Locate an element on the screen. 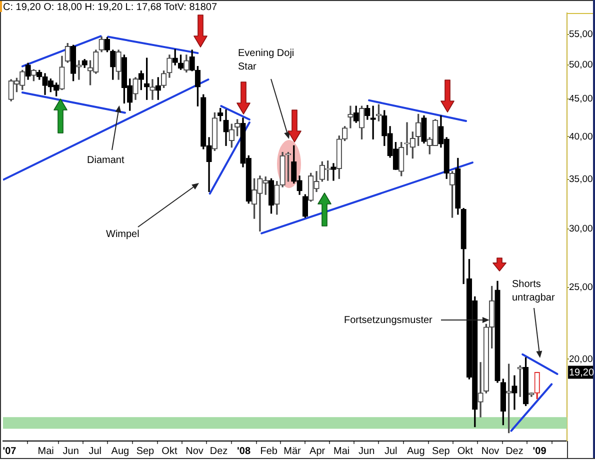 Image resolution: width=595 pixels, height=471 pixels. y-tick-label: 50,00 is located at coordinates (581, 65).